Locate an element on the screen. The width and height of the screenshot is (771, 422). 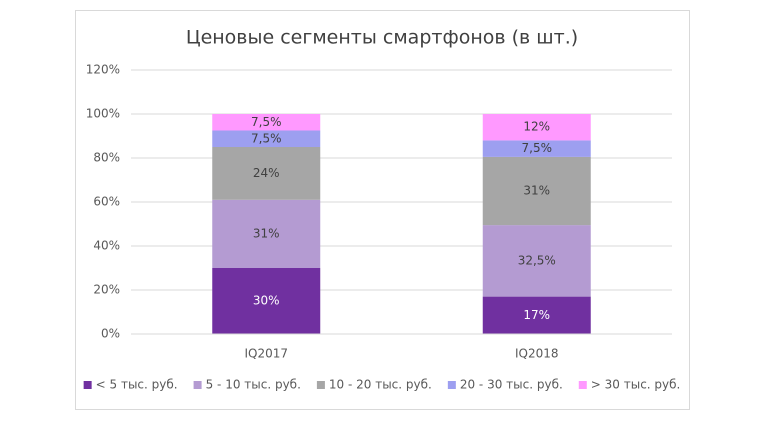
legend-label: 5 - 10 тыс. руб. is located at coordinates (253, 385).